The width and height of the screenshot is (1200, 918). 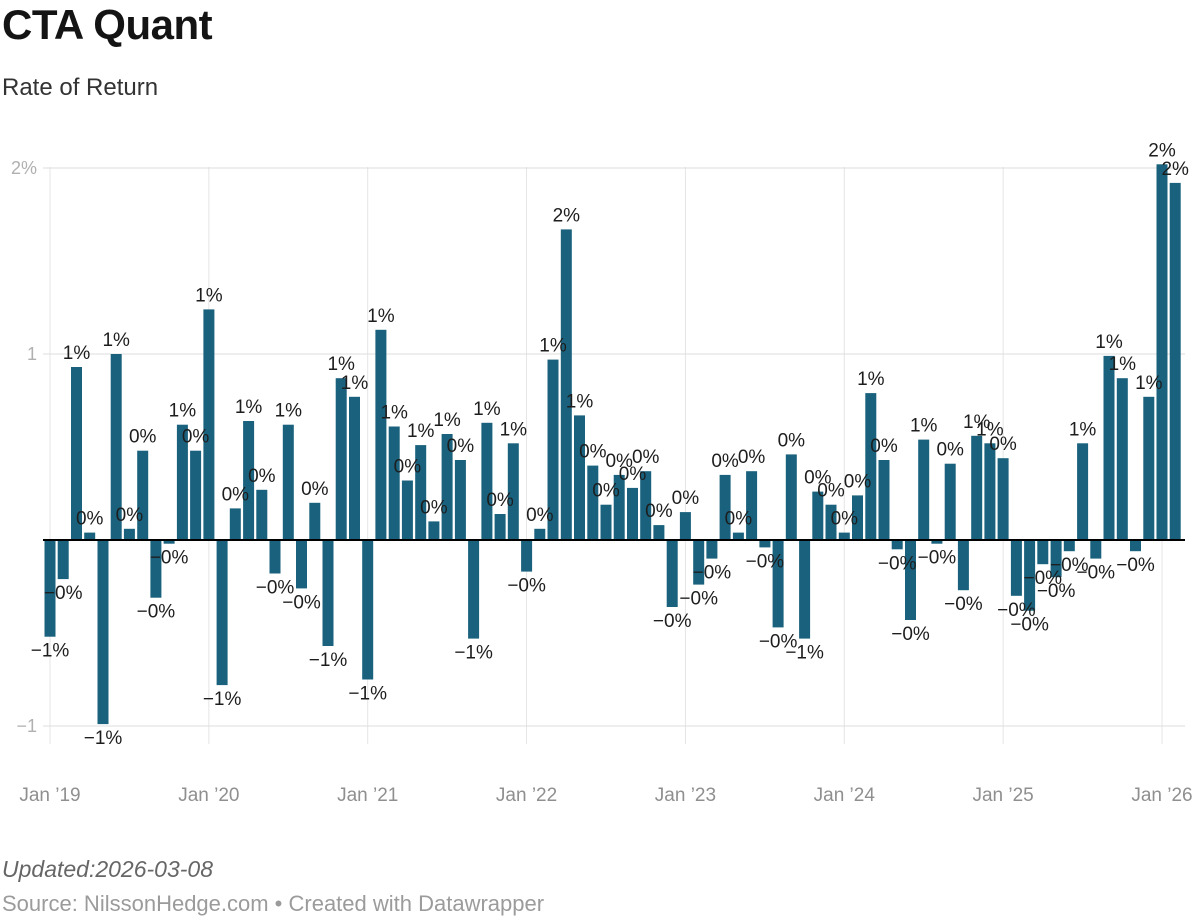 What do you see at coordinates (24, 168) in the screenshot?
I see `y-axis-label: 2%` at bounding box center [24, 168].